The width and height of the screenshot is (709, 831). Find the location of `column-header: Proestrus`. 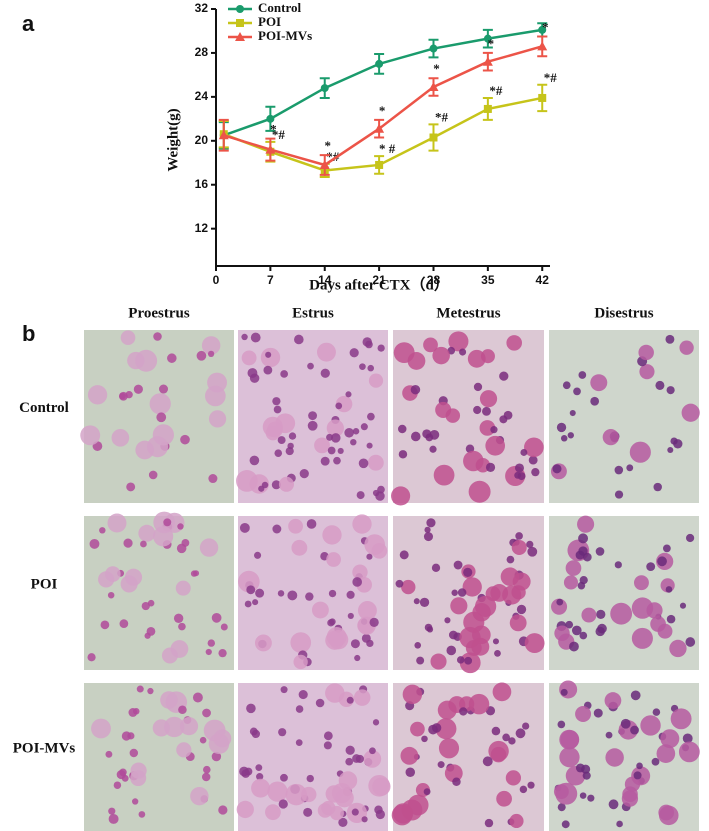

column-header: Proestrus is located at coordinates (159, 313).